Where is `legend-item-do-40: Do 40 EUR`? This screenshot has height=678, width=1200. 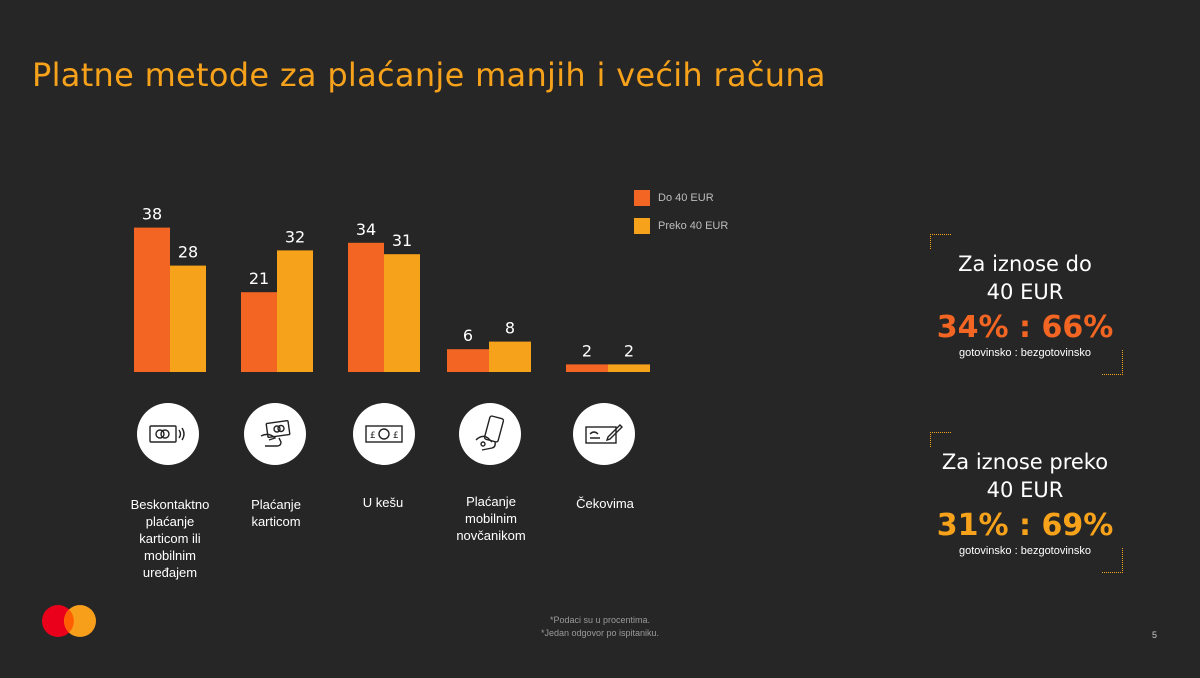
legend-item-do-40: Do 40 EUR is located at coordinates (681, 198).